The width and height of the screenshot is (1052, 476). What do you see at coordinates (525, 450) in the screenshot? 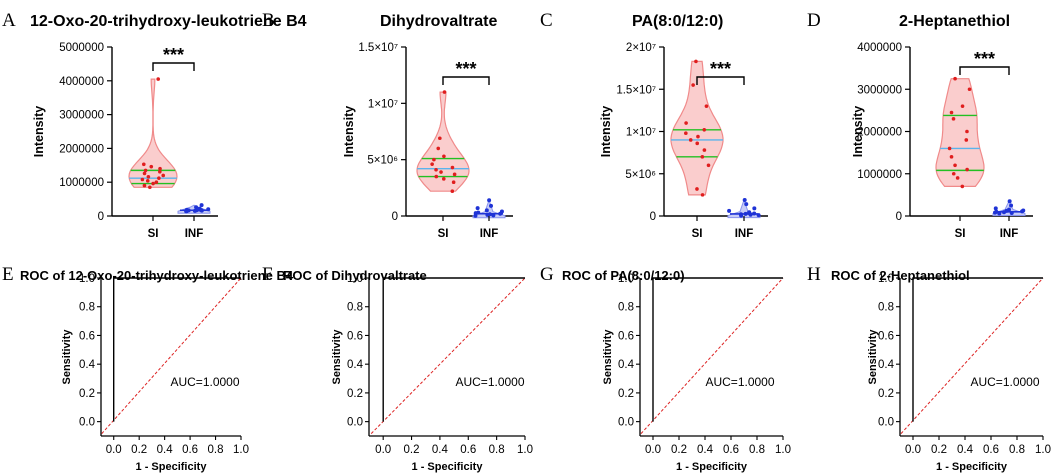
I see `x-tick-label: 1.0` at bounding box center [525, 450].